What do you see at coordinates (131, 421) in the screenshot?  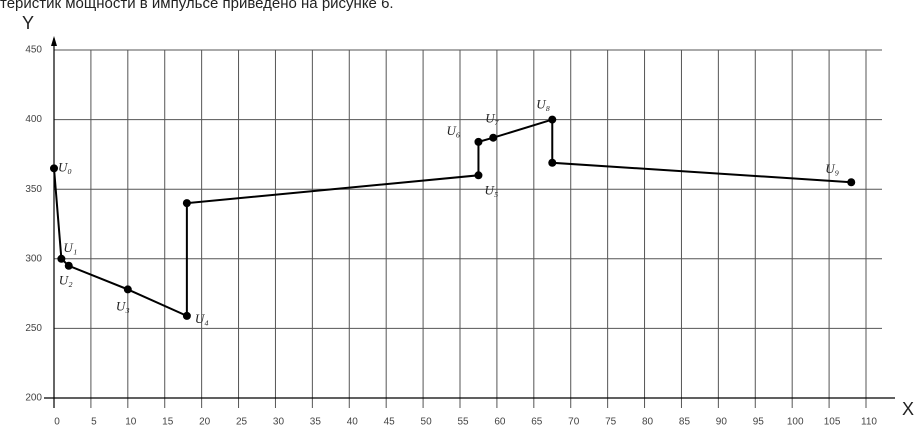 I see `x-tick-label: 10` at bounding box center [131, 421].